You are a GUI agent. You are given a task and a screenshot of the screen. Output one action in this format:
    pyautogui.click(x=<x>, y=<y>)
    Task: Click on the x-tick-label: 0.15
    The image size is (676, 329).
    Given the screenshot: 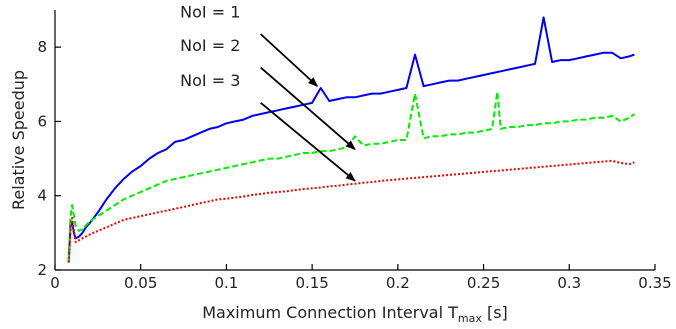 What is the action you would take?
    pyautogui.click(x=311, y=283)
    